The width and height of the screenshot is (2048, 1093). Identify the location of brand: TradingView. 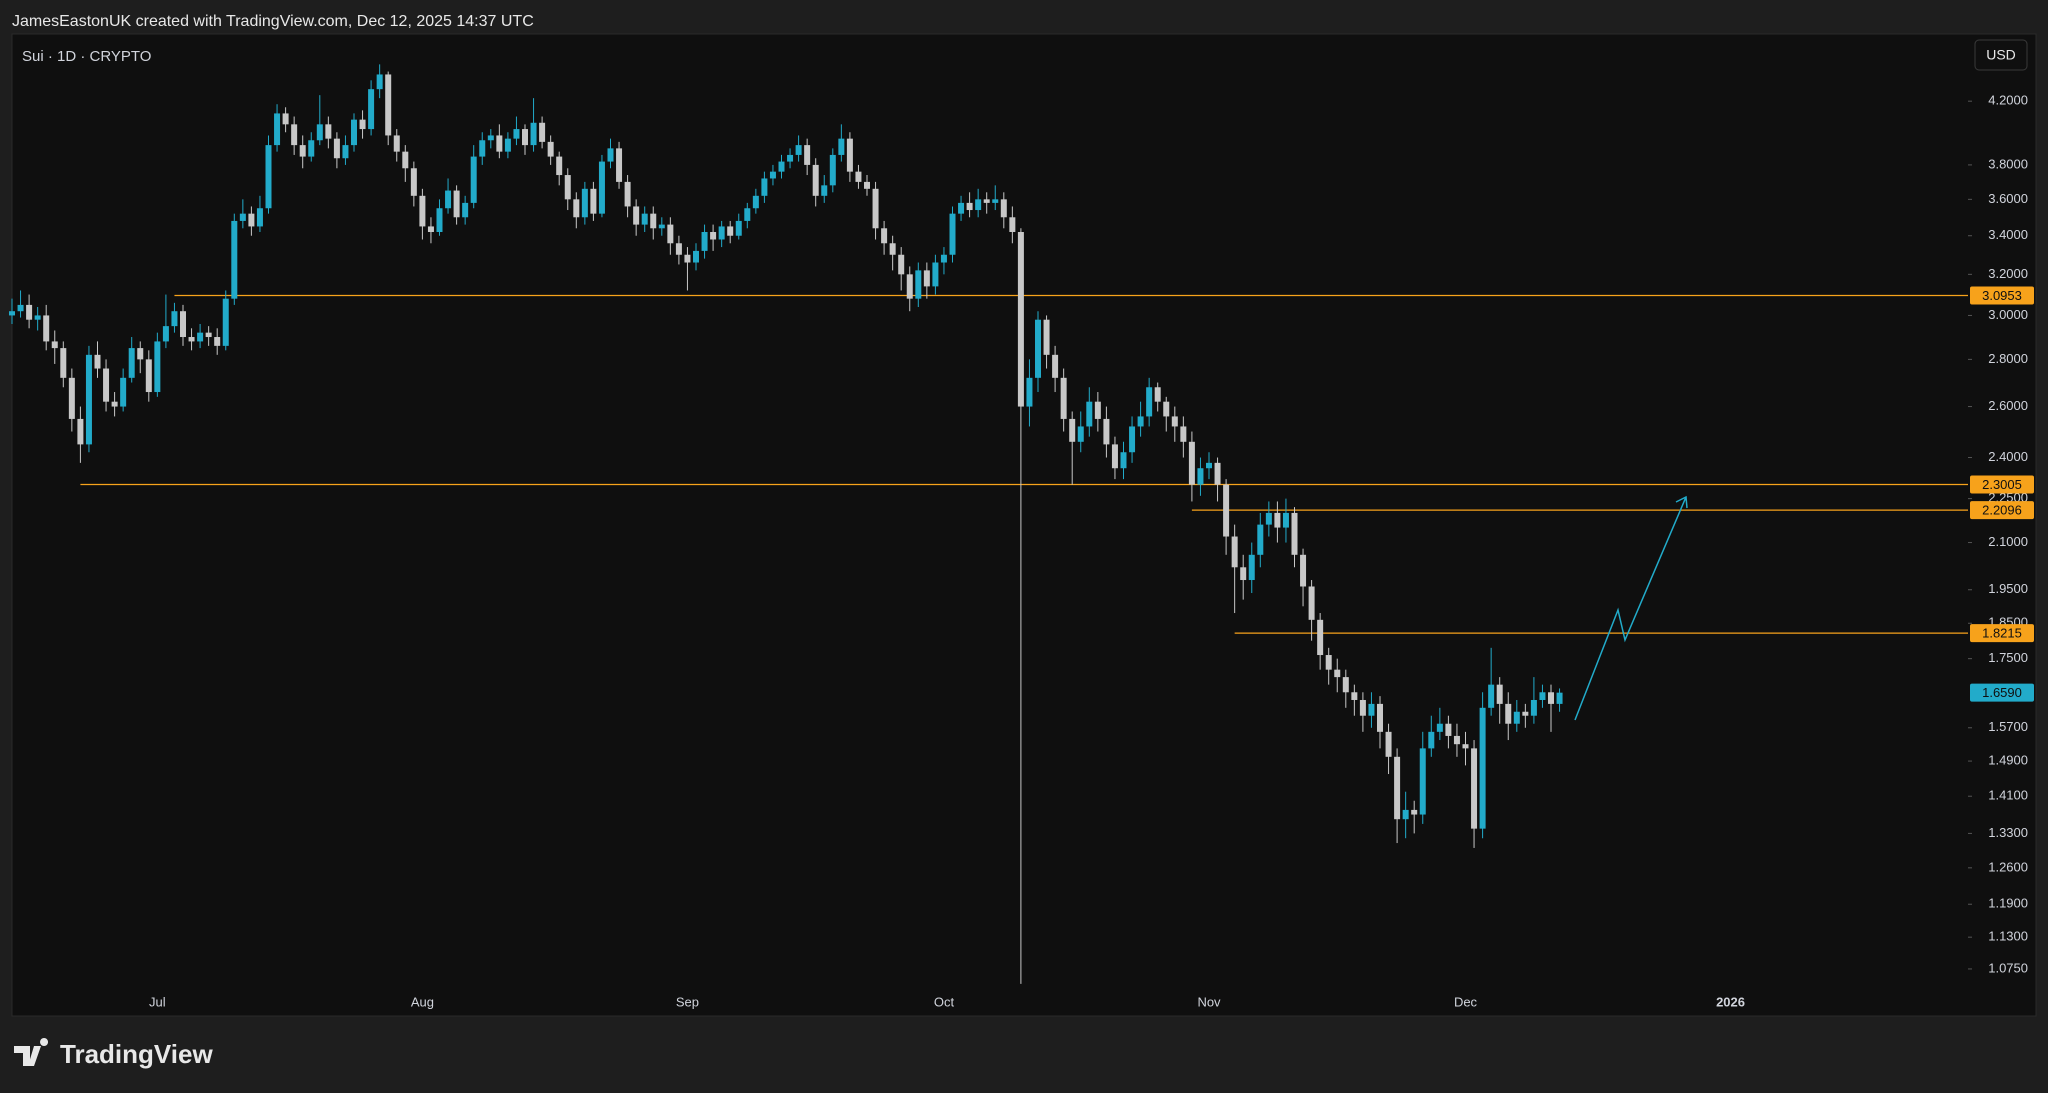
(136, 1054).